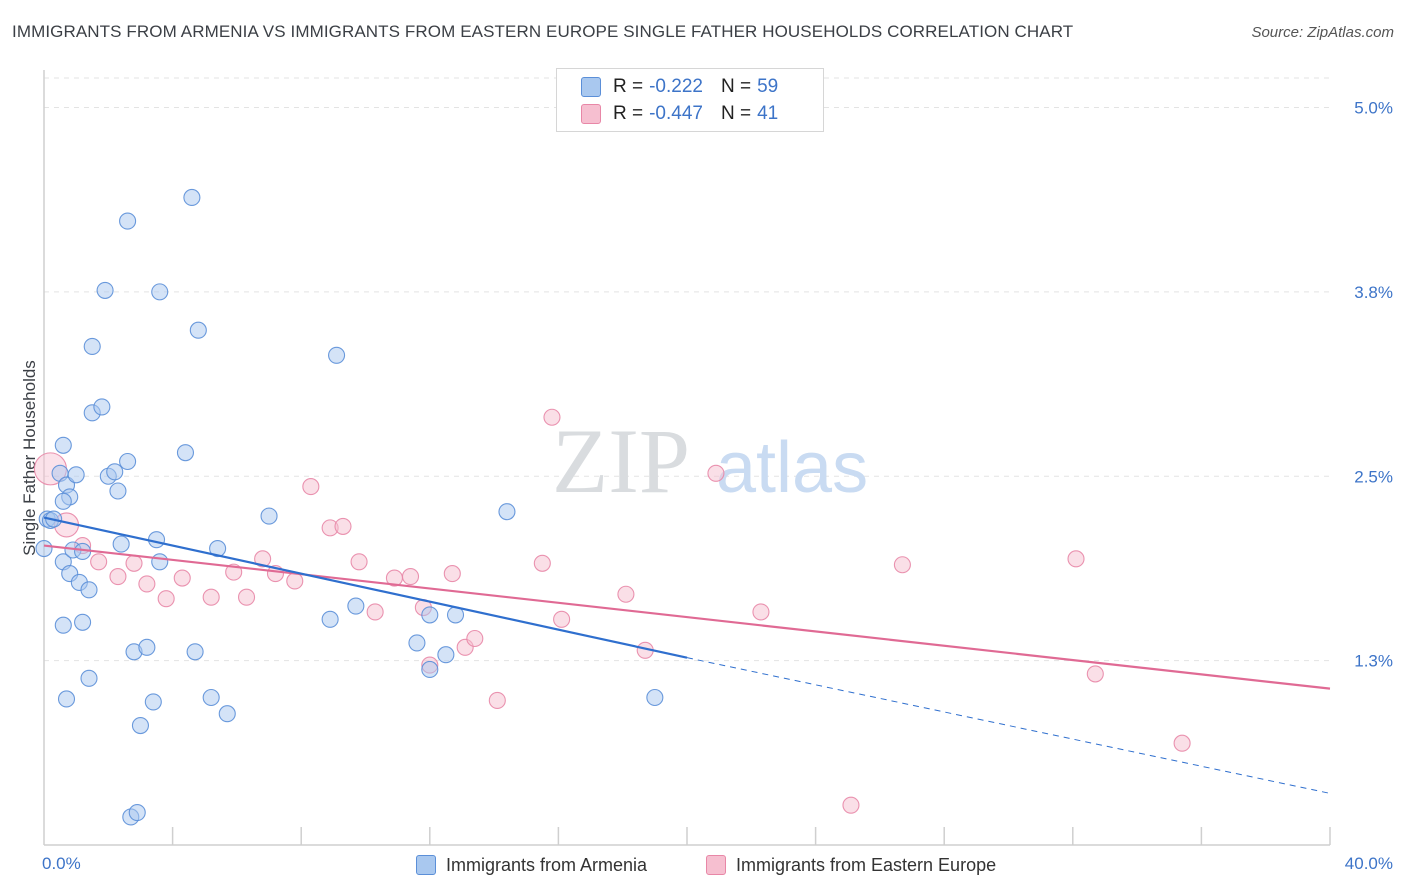 The height and width of the screenshot is (892, 1406). Describe the element at coordinates (768, 113) in the screenshot. I see `n-value: 41` at that location.